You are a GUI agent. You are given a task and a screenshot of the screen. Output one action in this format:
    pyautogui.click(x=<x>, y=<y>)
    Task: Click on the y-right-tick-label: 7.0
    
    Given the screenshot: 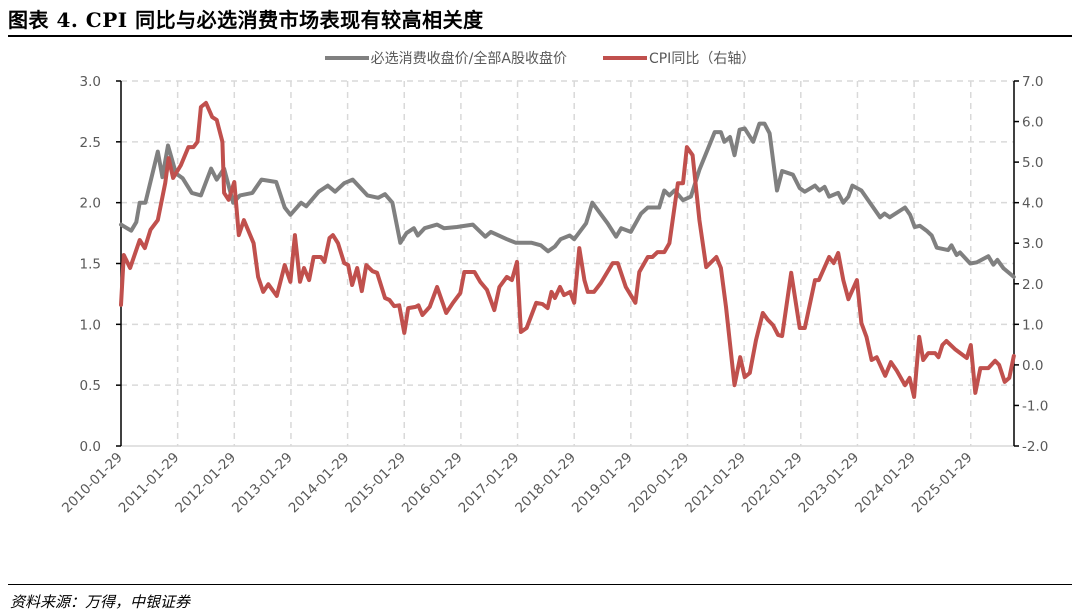 What is the action you would take?
    pyautogui.click(x=1032, y=82)
    